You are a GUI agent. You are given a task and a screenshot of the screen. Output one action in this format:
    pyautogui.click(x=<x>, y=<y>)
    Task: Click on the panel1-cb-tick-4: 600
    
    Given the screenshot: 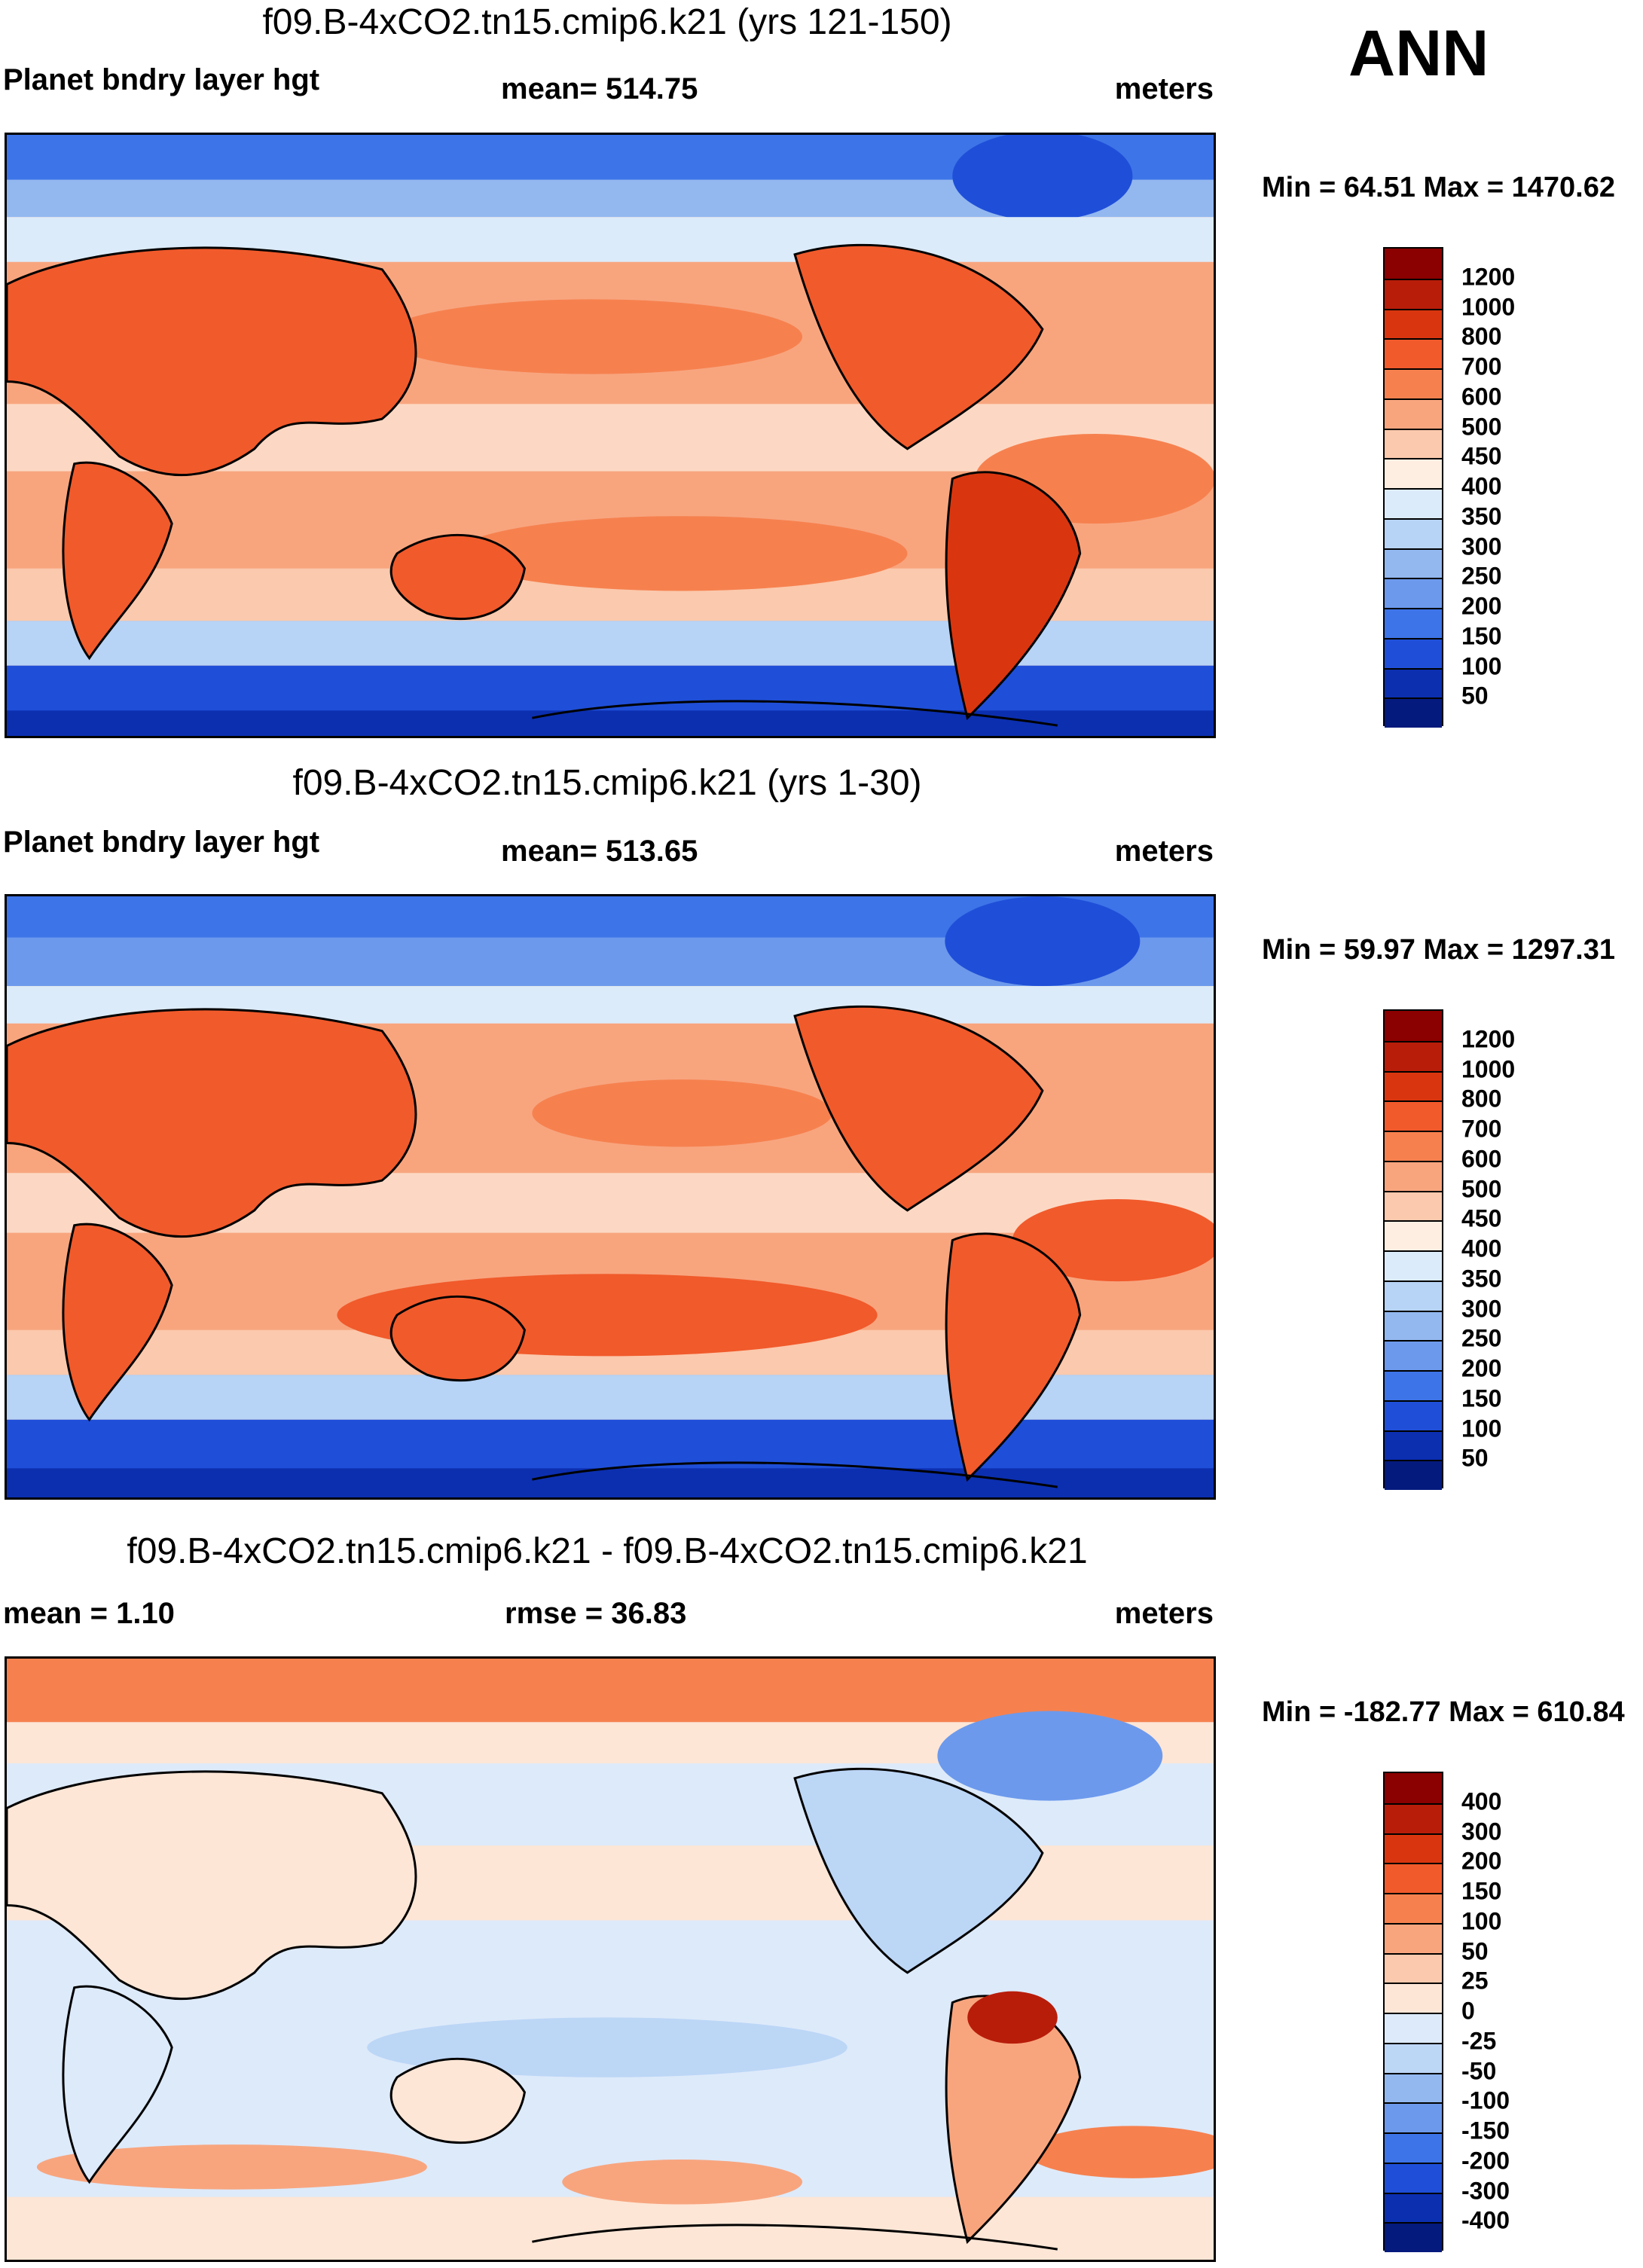 What is the action you would take?
    pyautogui.click(x=1481, y=397)
    